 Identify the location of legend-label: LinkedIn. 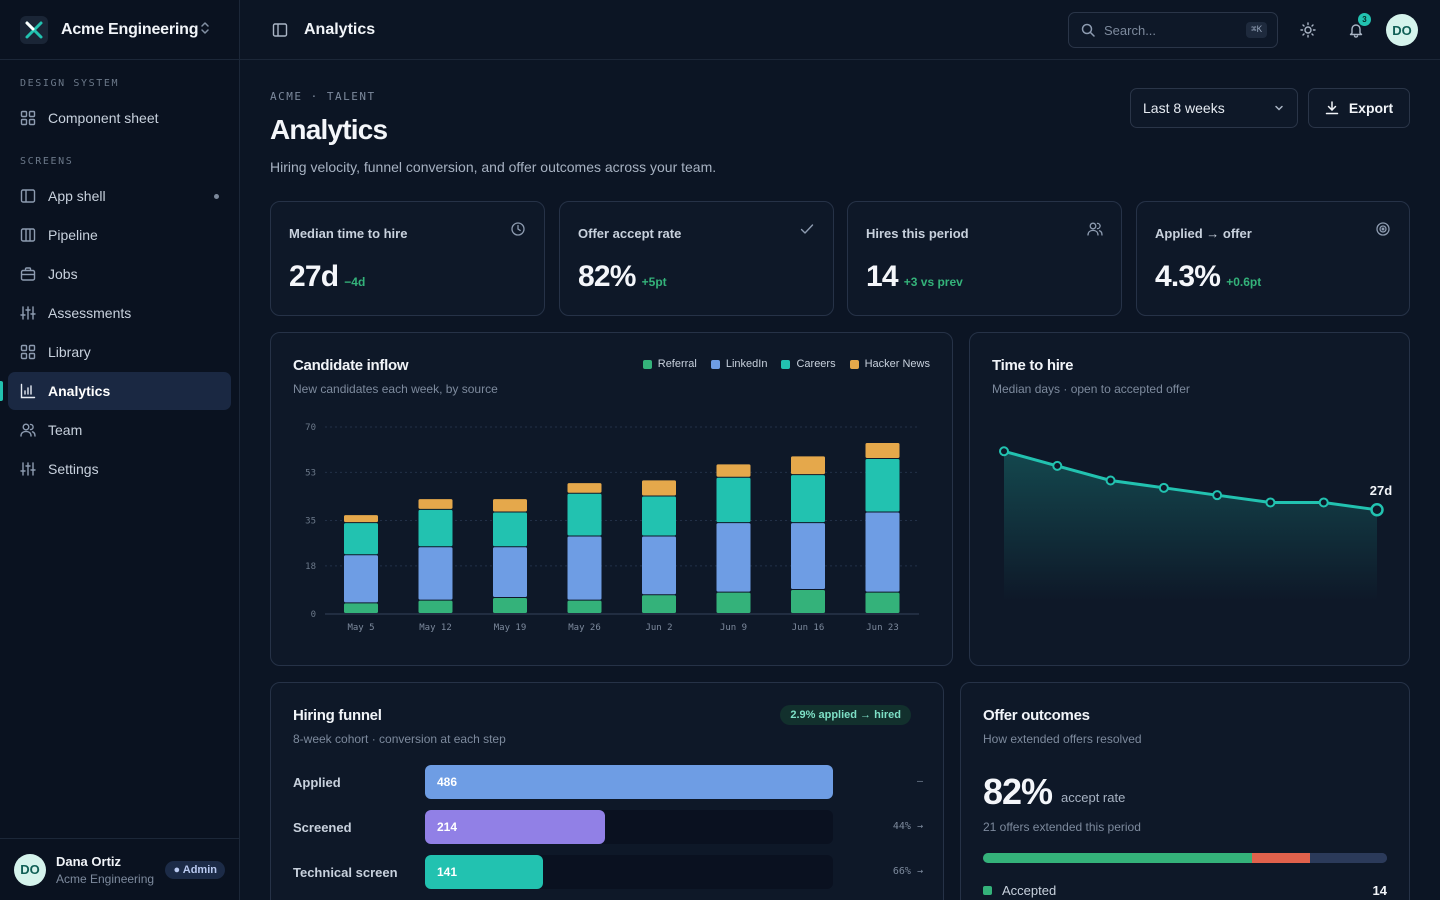
(746, 364).